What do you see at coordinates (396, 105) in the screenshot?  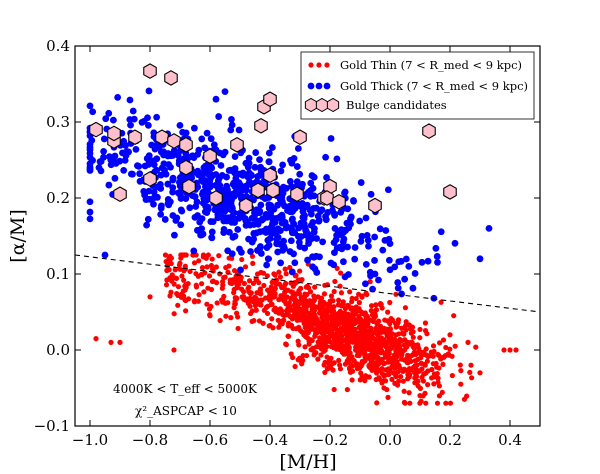 I see `legend-bulge-label: Bulge candidates` at bounding box center [396, 105].